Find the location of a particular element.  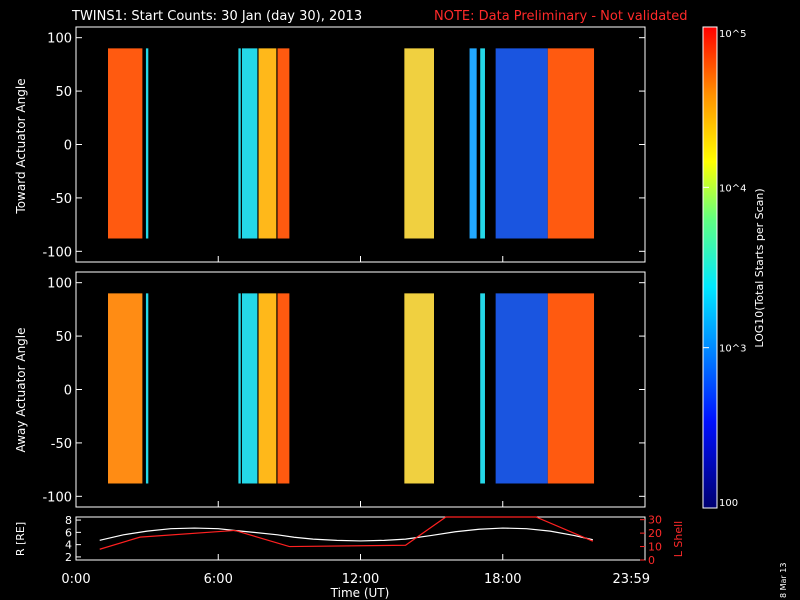

colorbar-gradient is located at coordinates (710, 267).